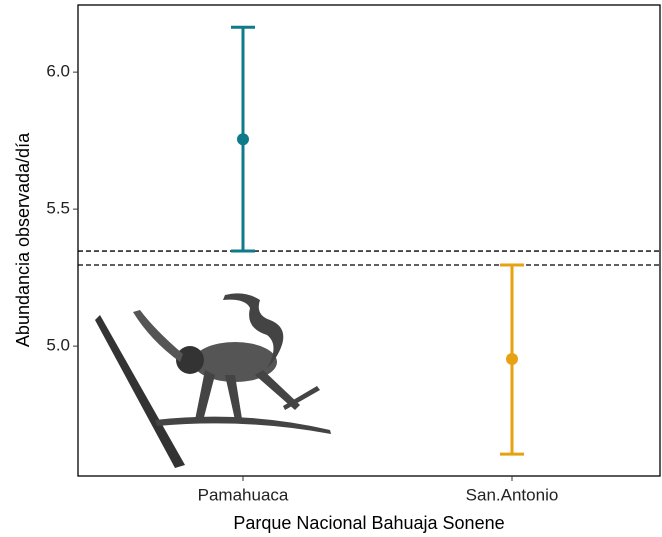 The image size is (662, 537). Describe the element at coordinates (23, 239) in the screenshot. I see `y-axis-title: Abundancia observada/día` at that location.